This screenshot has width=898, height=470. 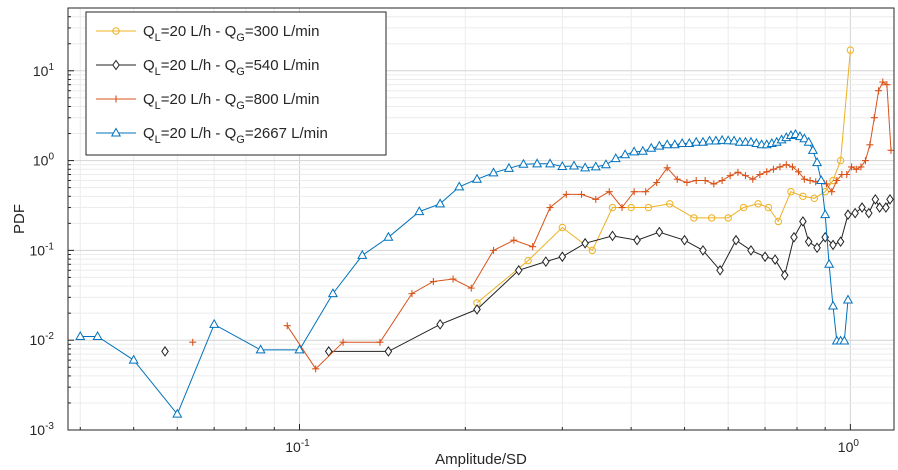 I want to click on legend-label: QL=20 L/h - QG=2667 L/min, so click(x=235, y=135).